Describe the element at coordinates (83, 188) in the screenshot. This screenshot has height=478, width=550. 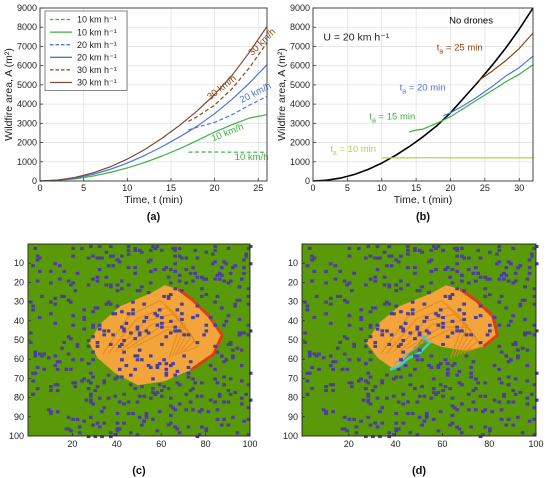
I see `x-tick-label: 5` at that location.